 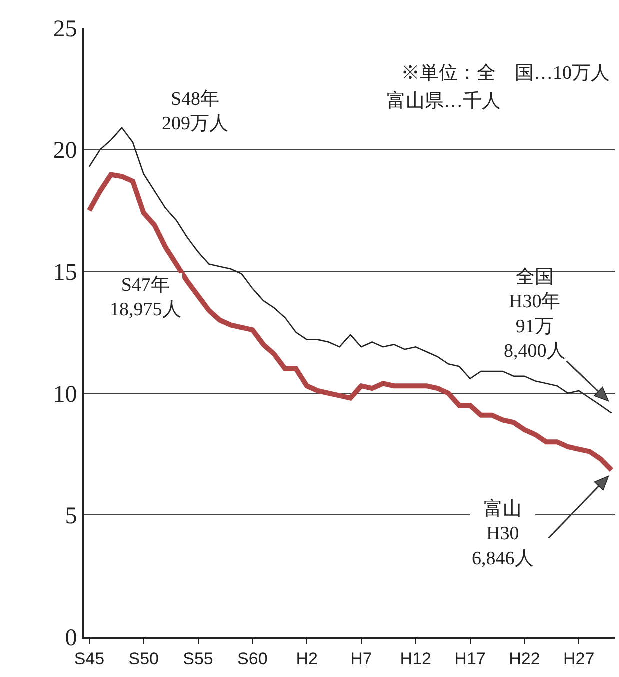 What do you see at coordinates (416, 658) in the screenshot?
I see `x-tick-label: H12` at bounding box center [416, 658].